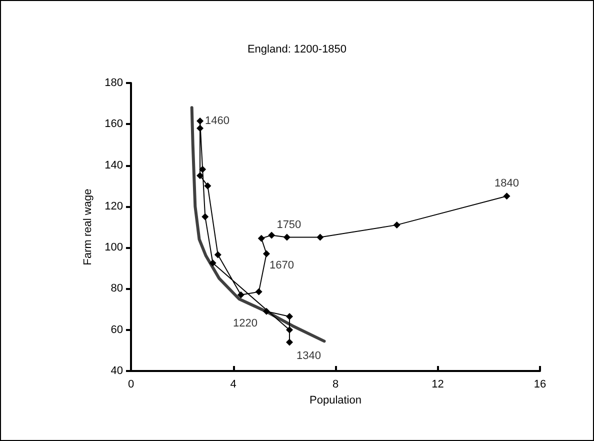  Describe the element at coordinates (540, 384) in the screenshot. I see `x-tick-label: 16` at that location.